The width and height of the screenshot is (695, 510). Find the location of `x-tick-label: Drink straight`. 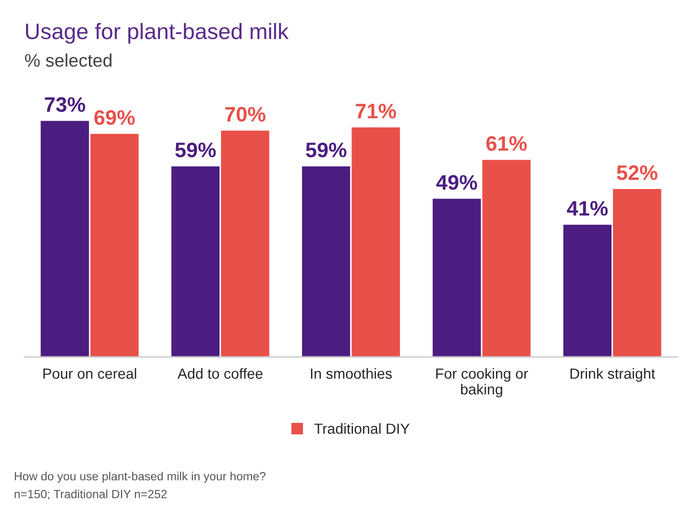

x-tick-label: Drink straight is located at coordinates (613, 375).